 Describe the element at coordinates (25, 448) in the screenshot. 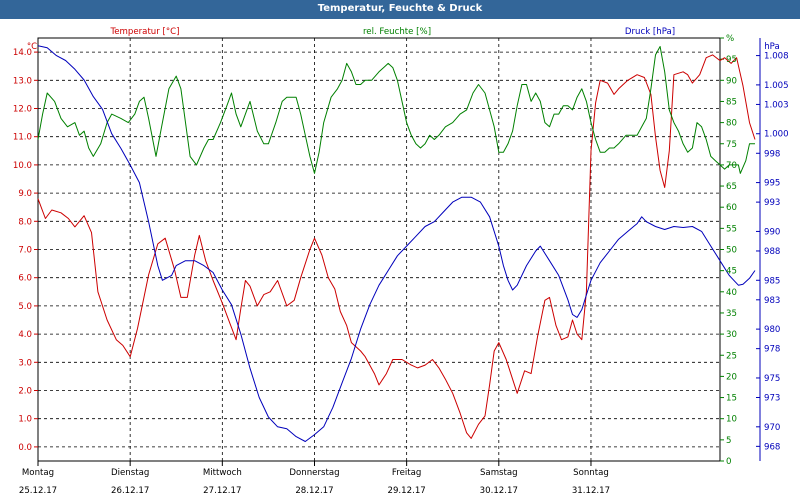

I see `temperature-tick-label: 0.0` at that location.